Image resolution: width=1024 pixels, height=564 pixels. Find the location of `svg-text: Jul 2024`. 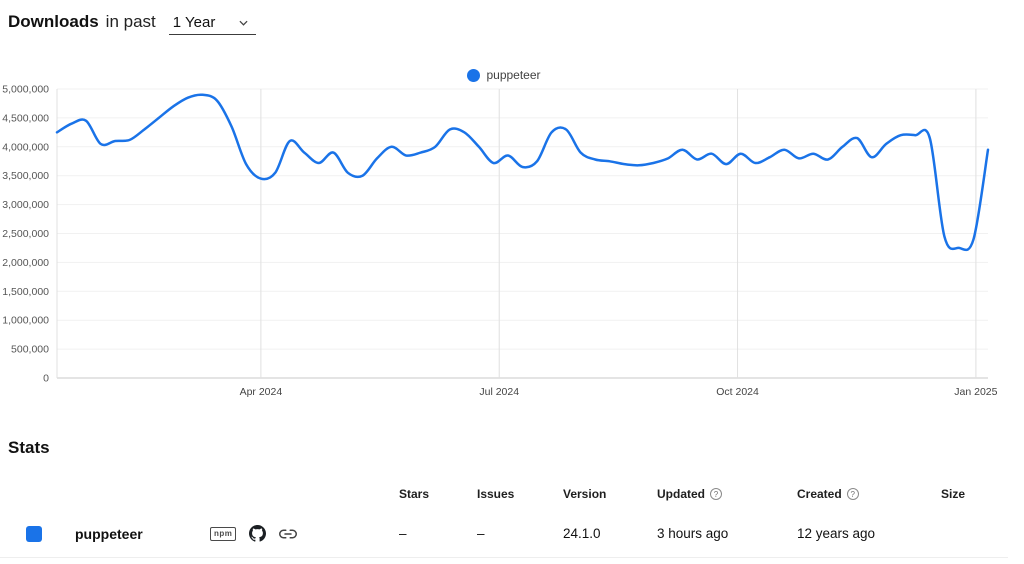

svg-text: Jul 2024 is located at coordinates (499, 392).